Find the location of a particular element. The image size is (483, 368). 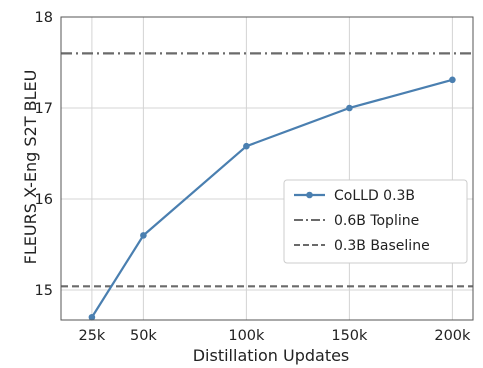

x-tick-label: 100k is located at coordinates (246, 336).